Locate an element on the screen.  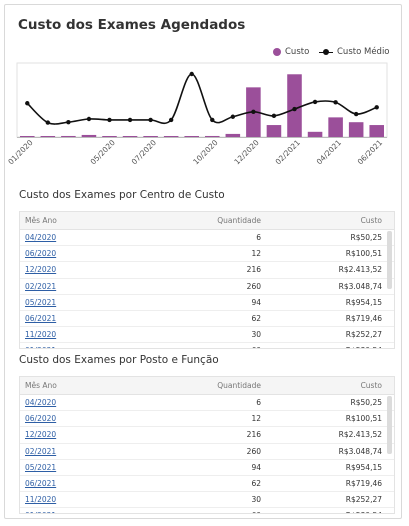
point-03/2021 is located at coordinates (315, 102).